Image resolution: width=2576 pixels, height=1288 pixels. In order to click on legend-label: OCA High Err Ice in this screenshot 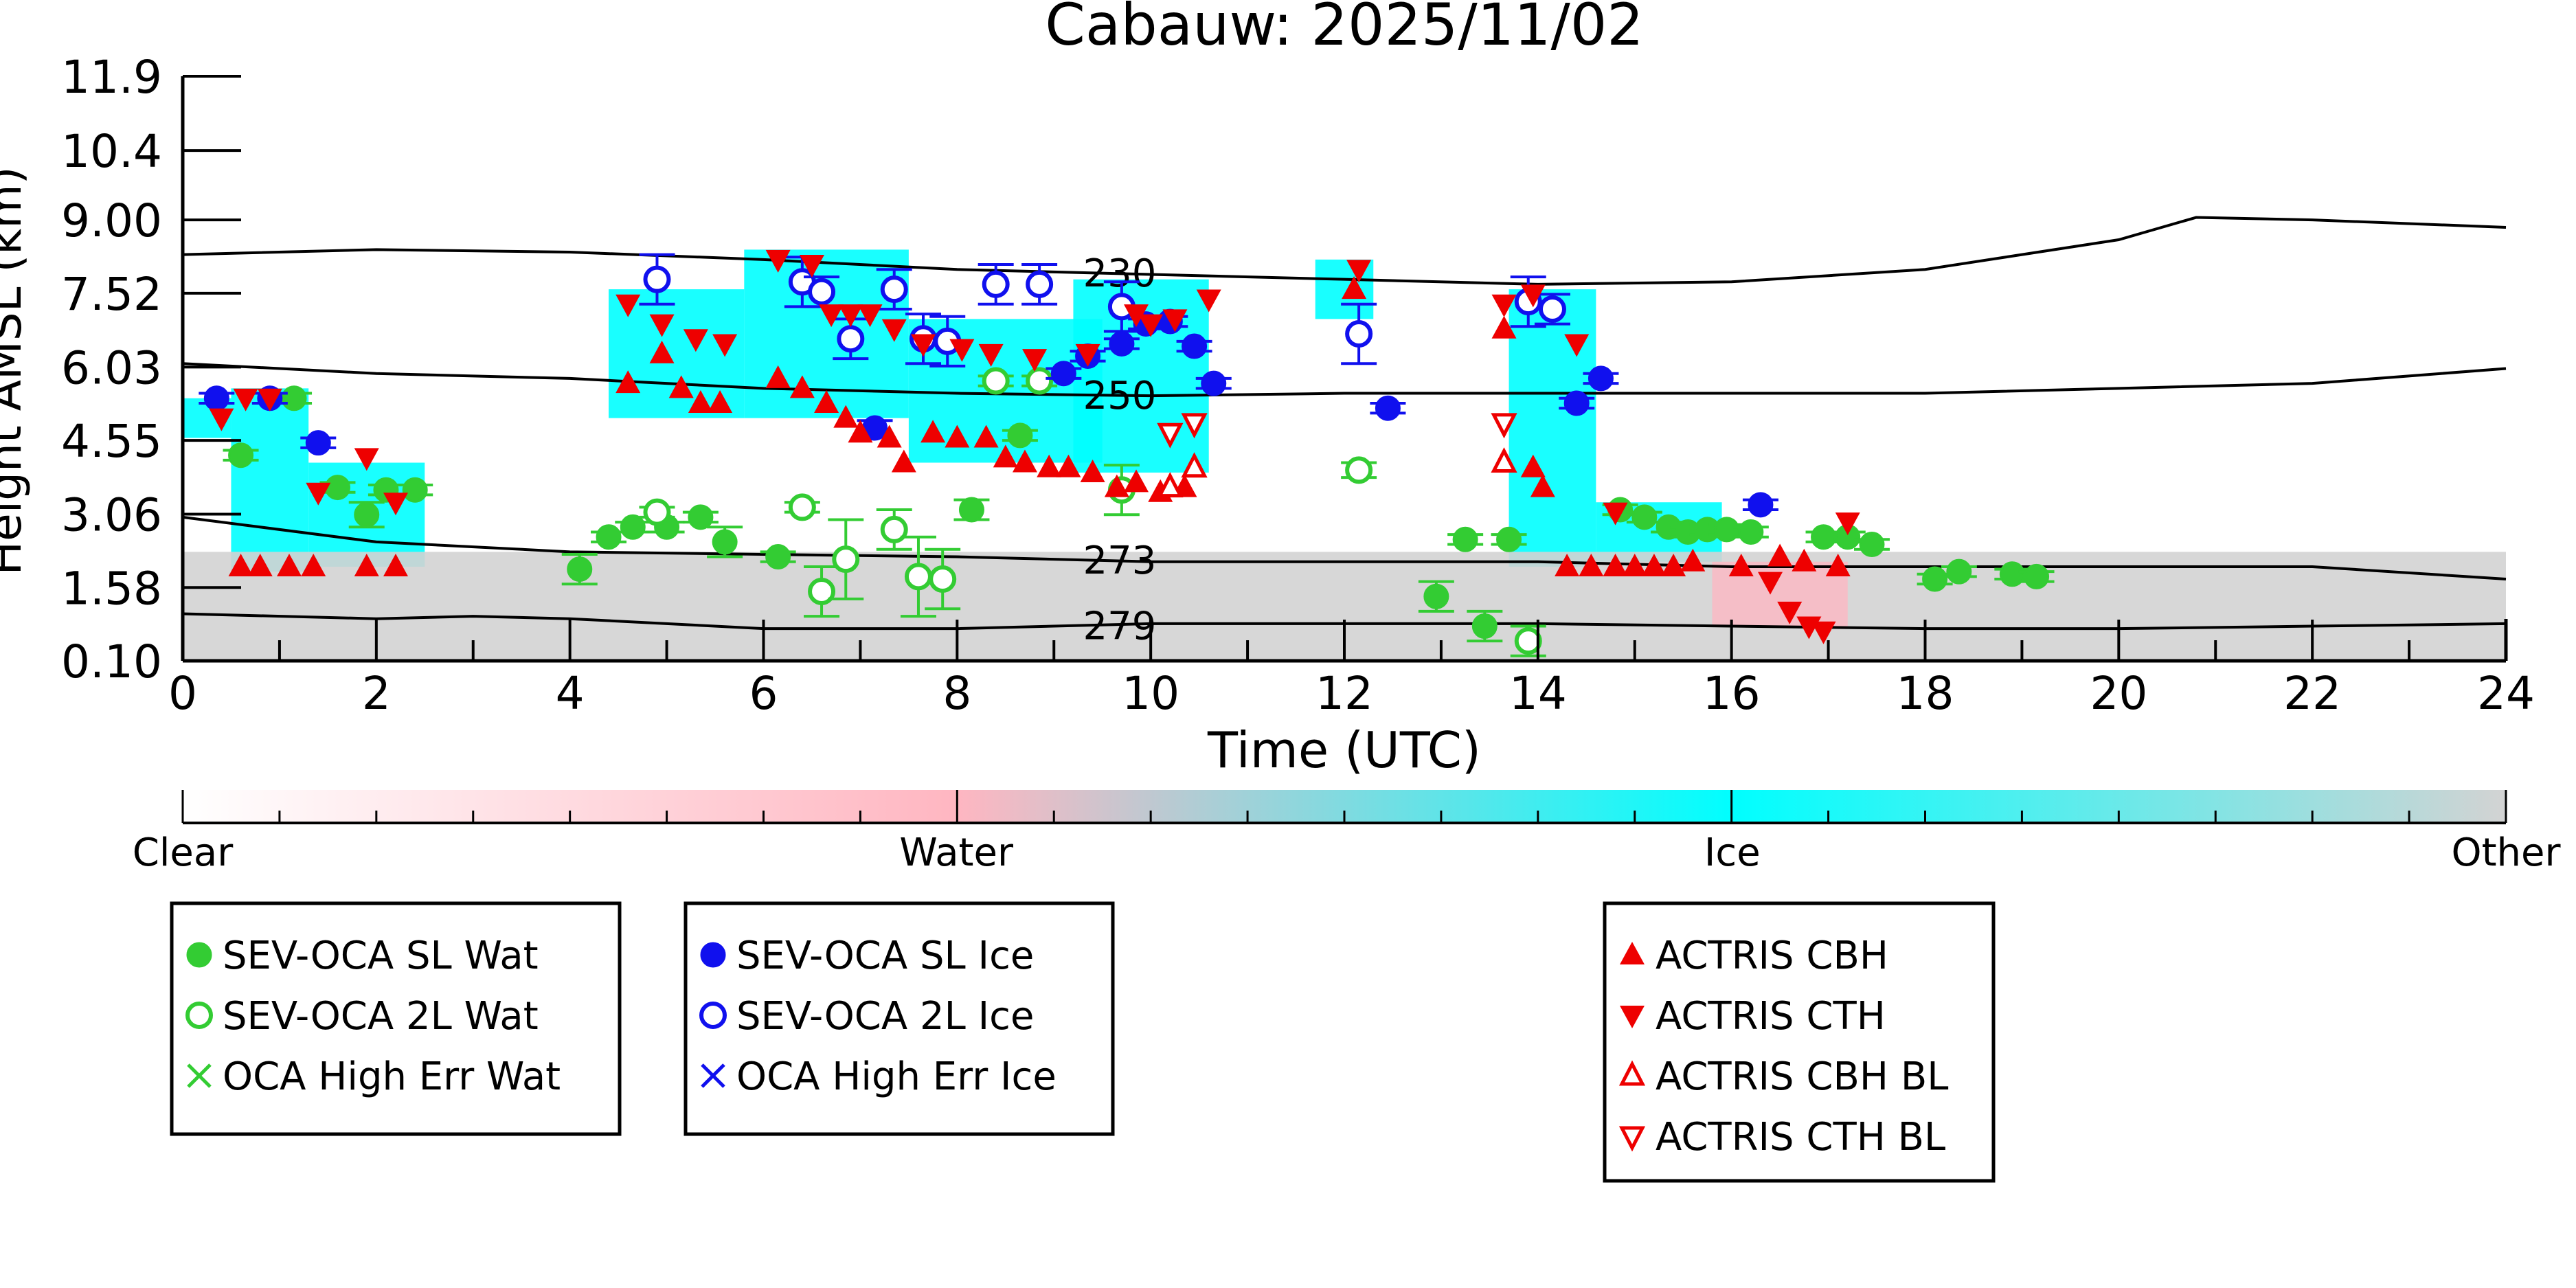, I will do `click(896, 1076)`.